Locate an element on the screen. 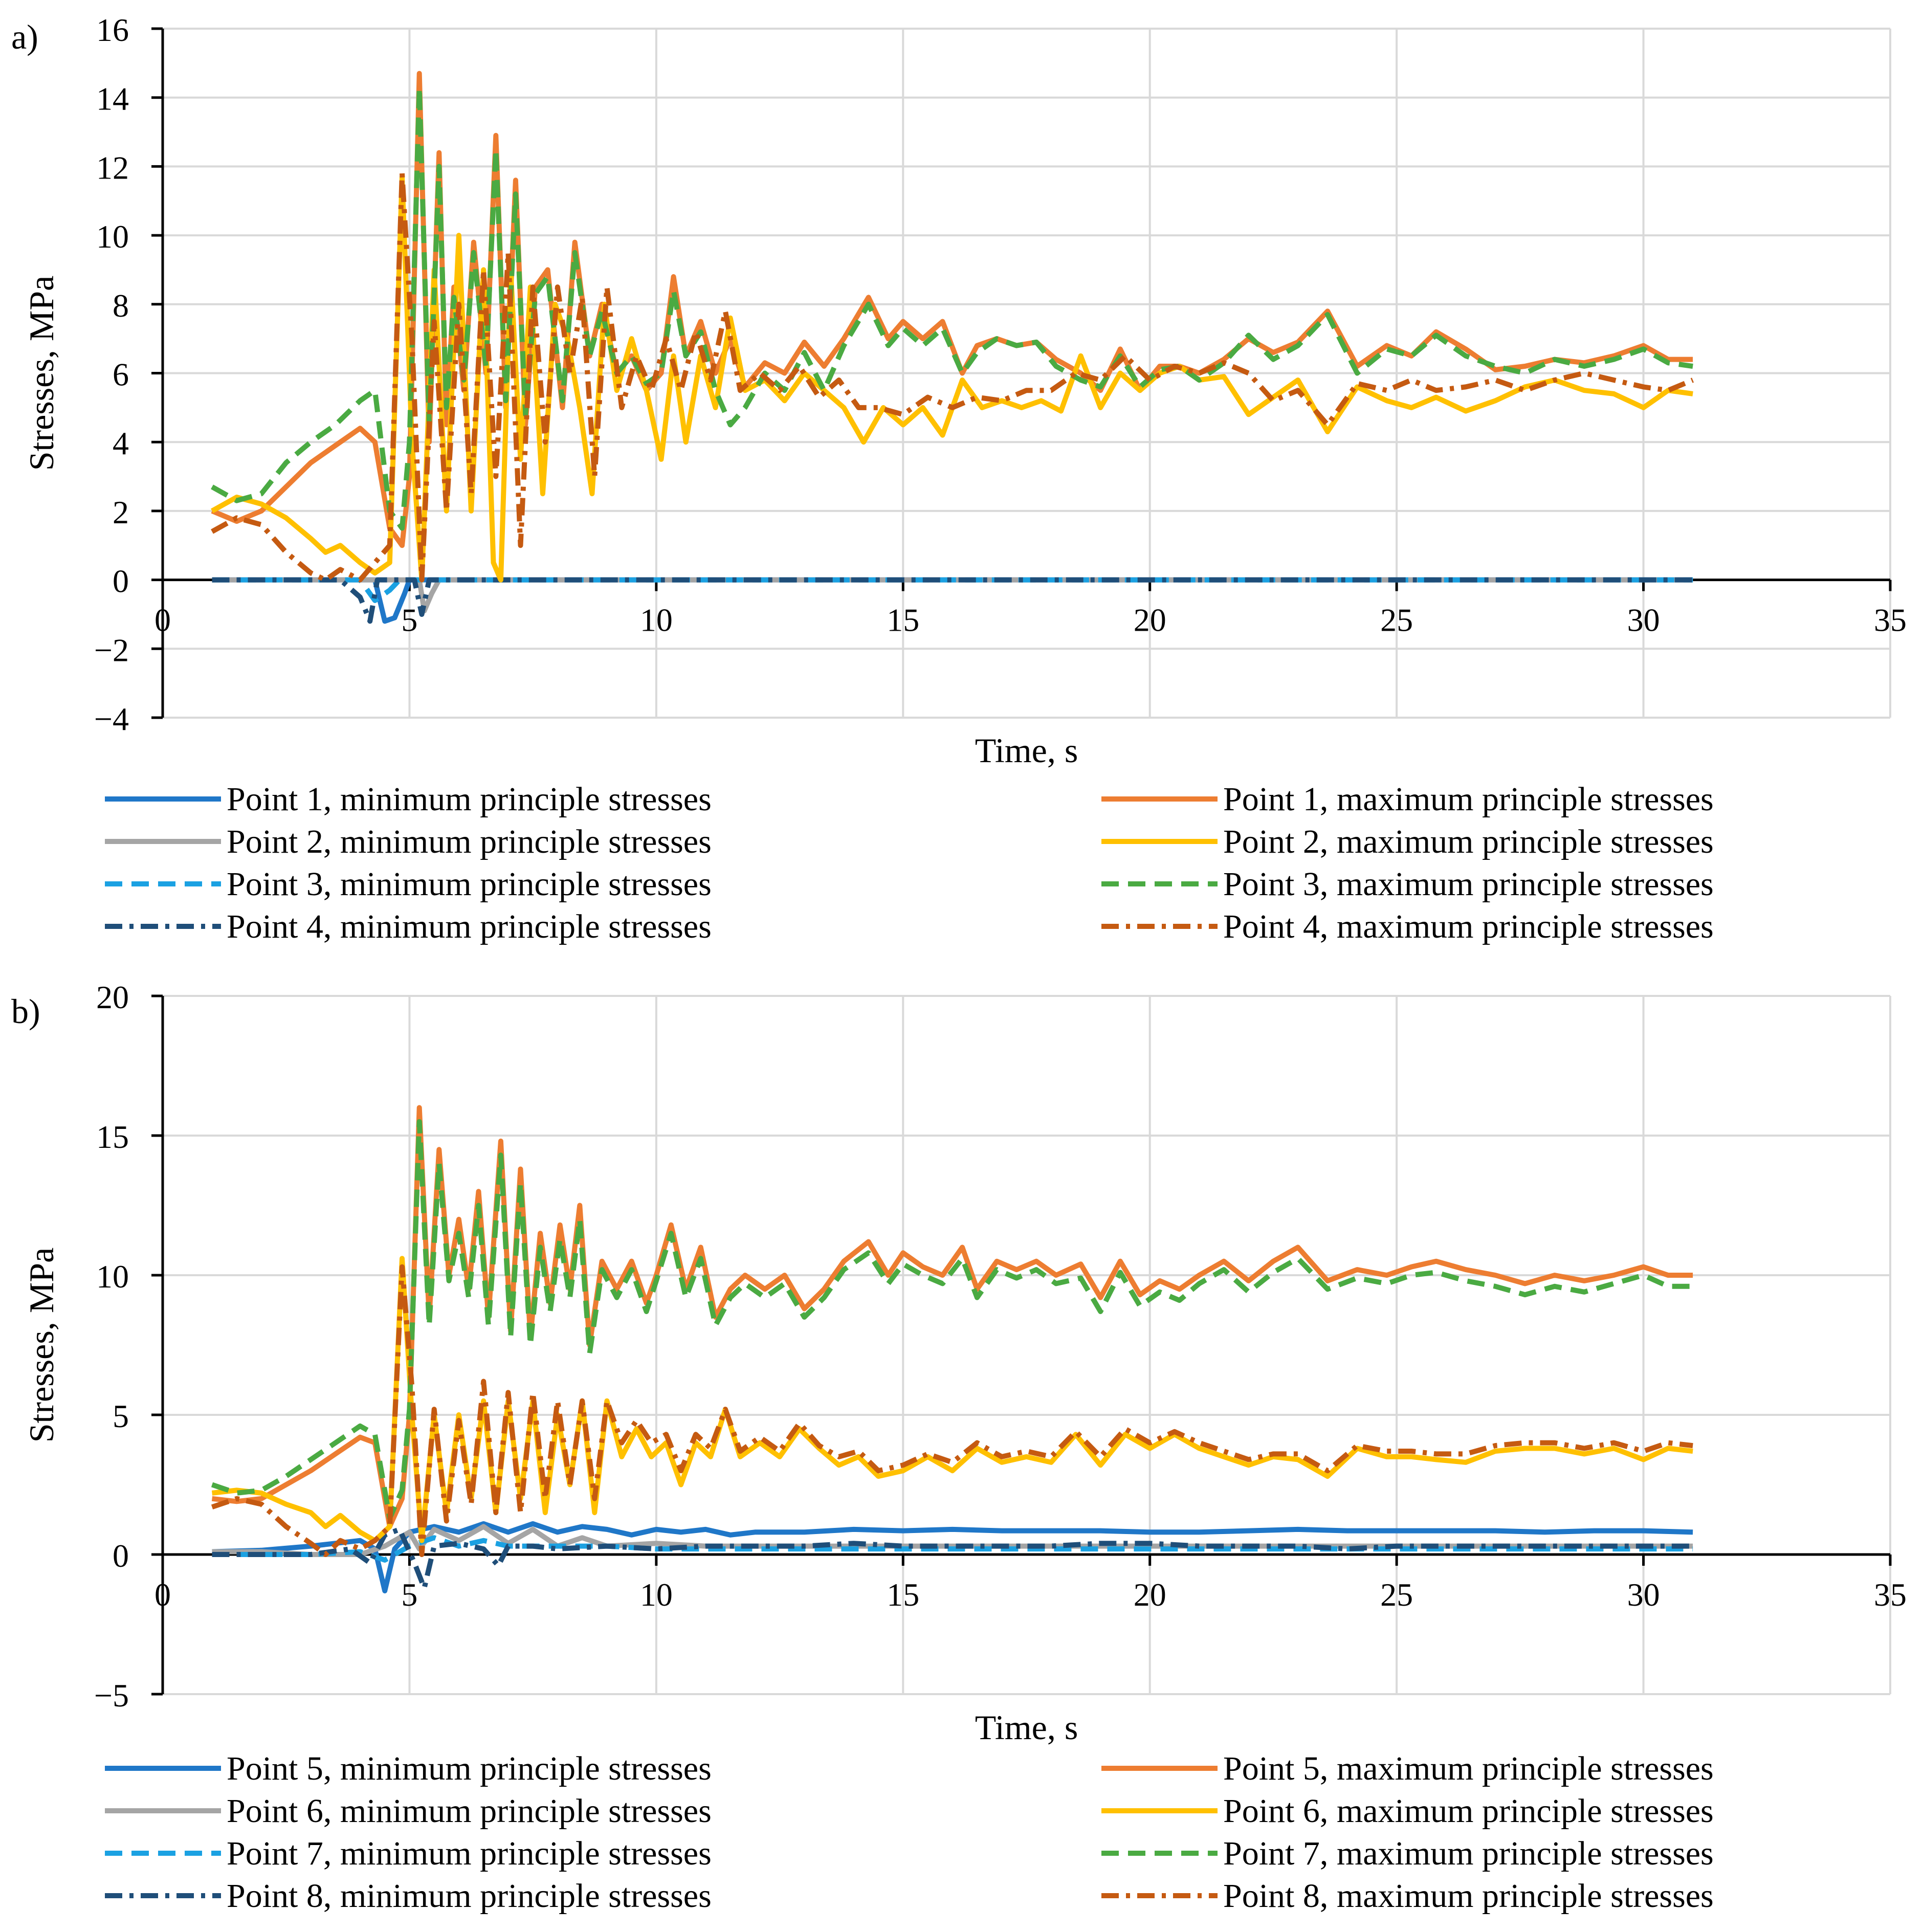 Image resolution: width=1924 pixels, height=1932 pixels. y-tick-label: 14 is located at coordinates (112, 99).